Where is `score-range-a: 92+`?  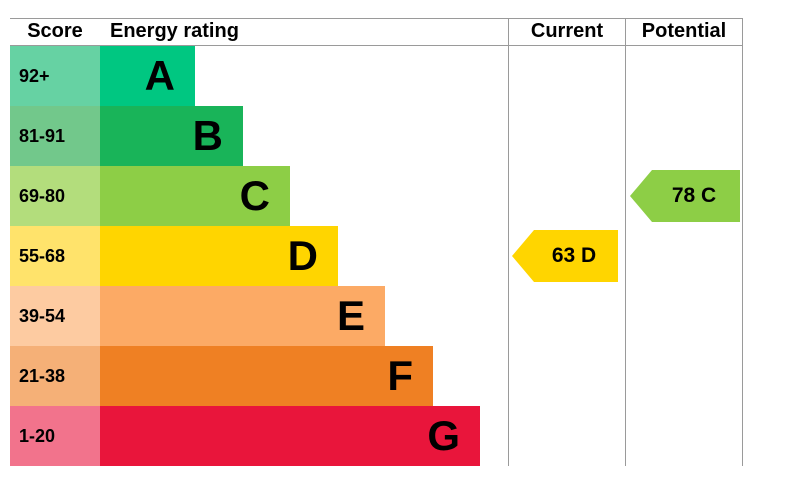
score-range-a: 92+ is located at coordinates (55, 76).